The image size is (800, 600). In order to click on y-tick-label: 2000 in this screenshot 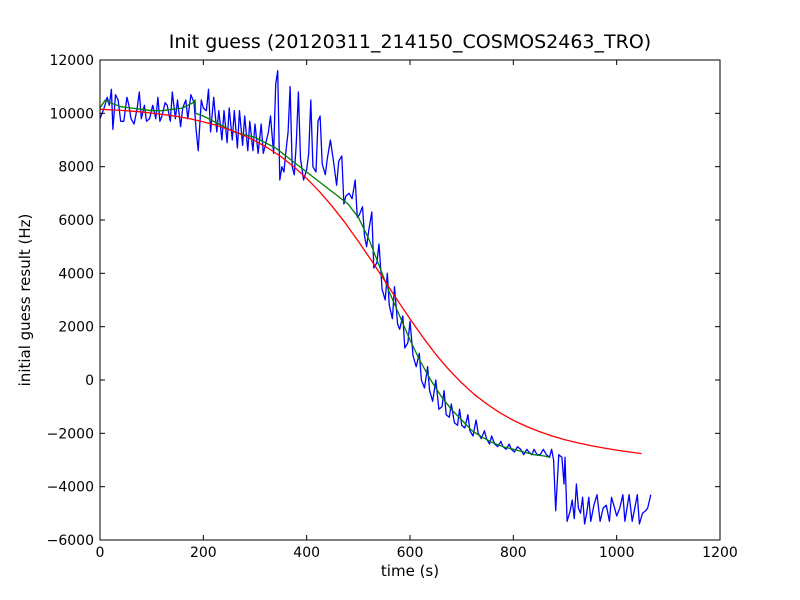, I will do `click(76, 328)`.